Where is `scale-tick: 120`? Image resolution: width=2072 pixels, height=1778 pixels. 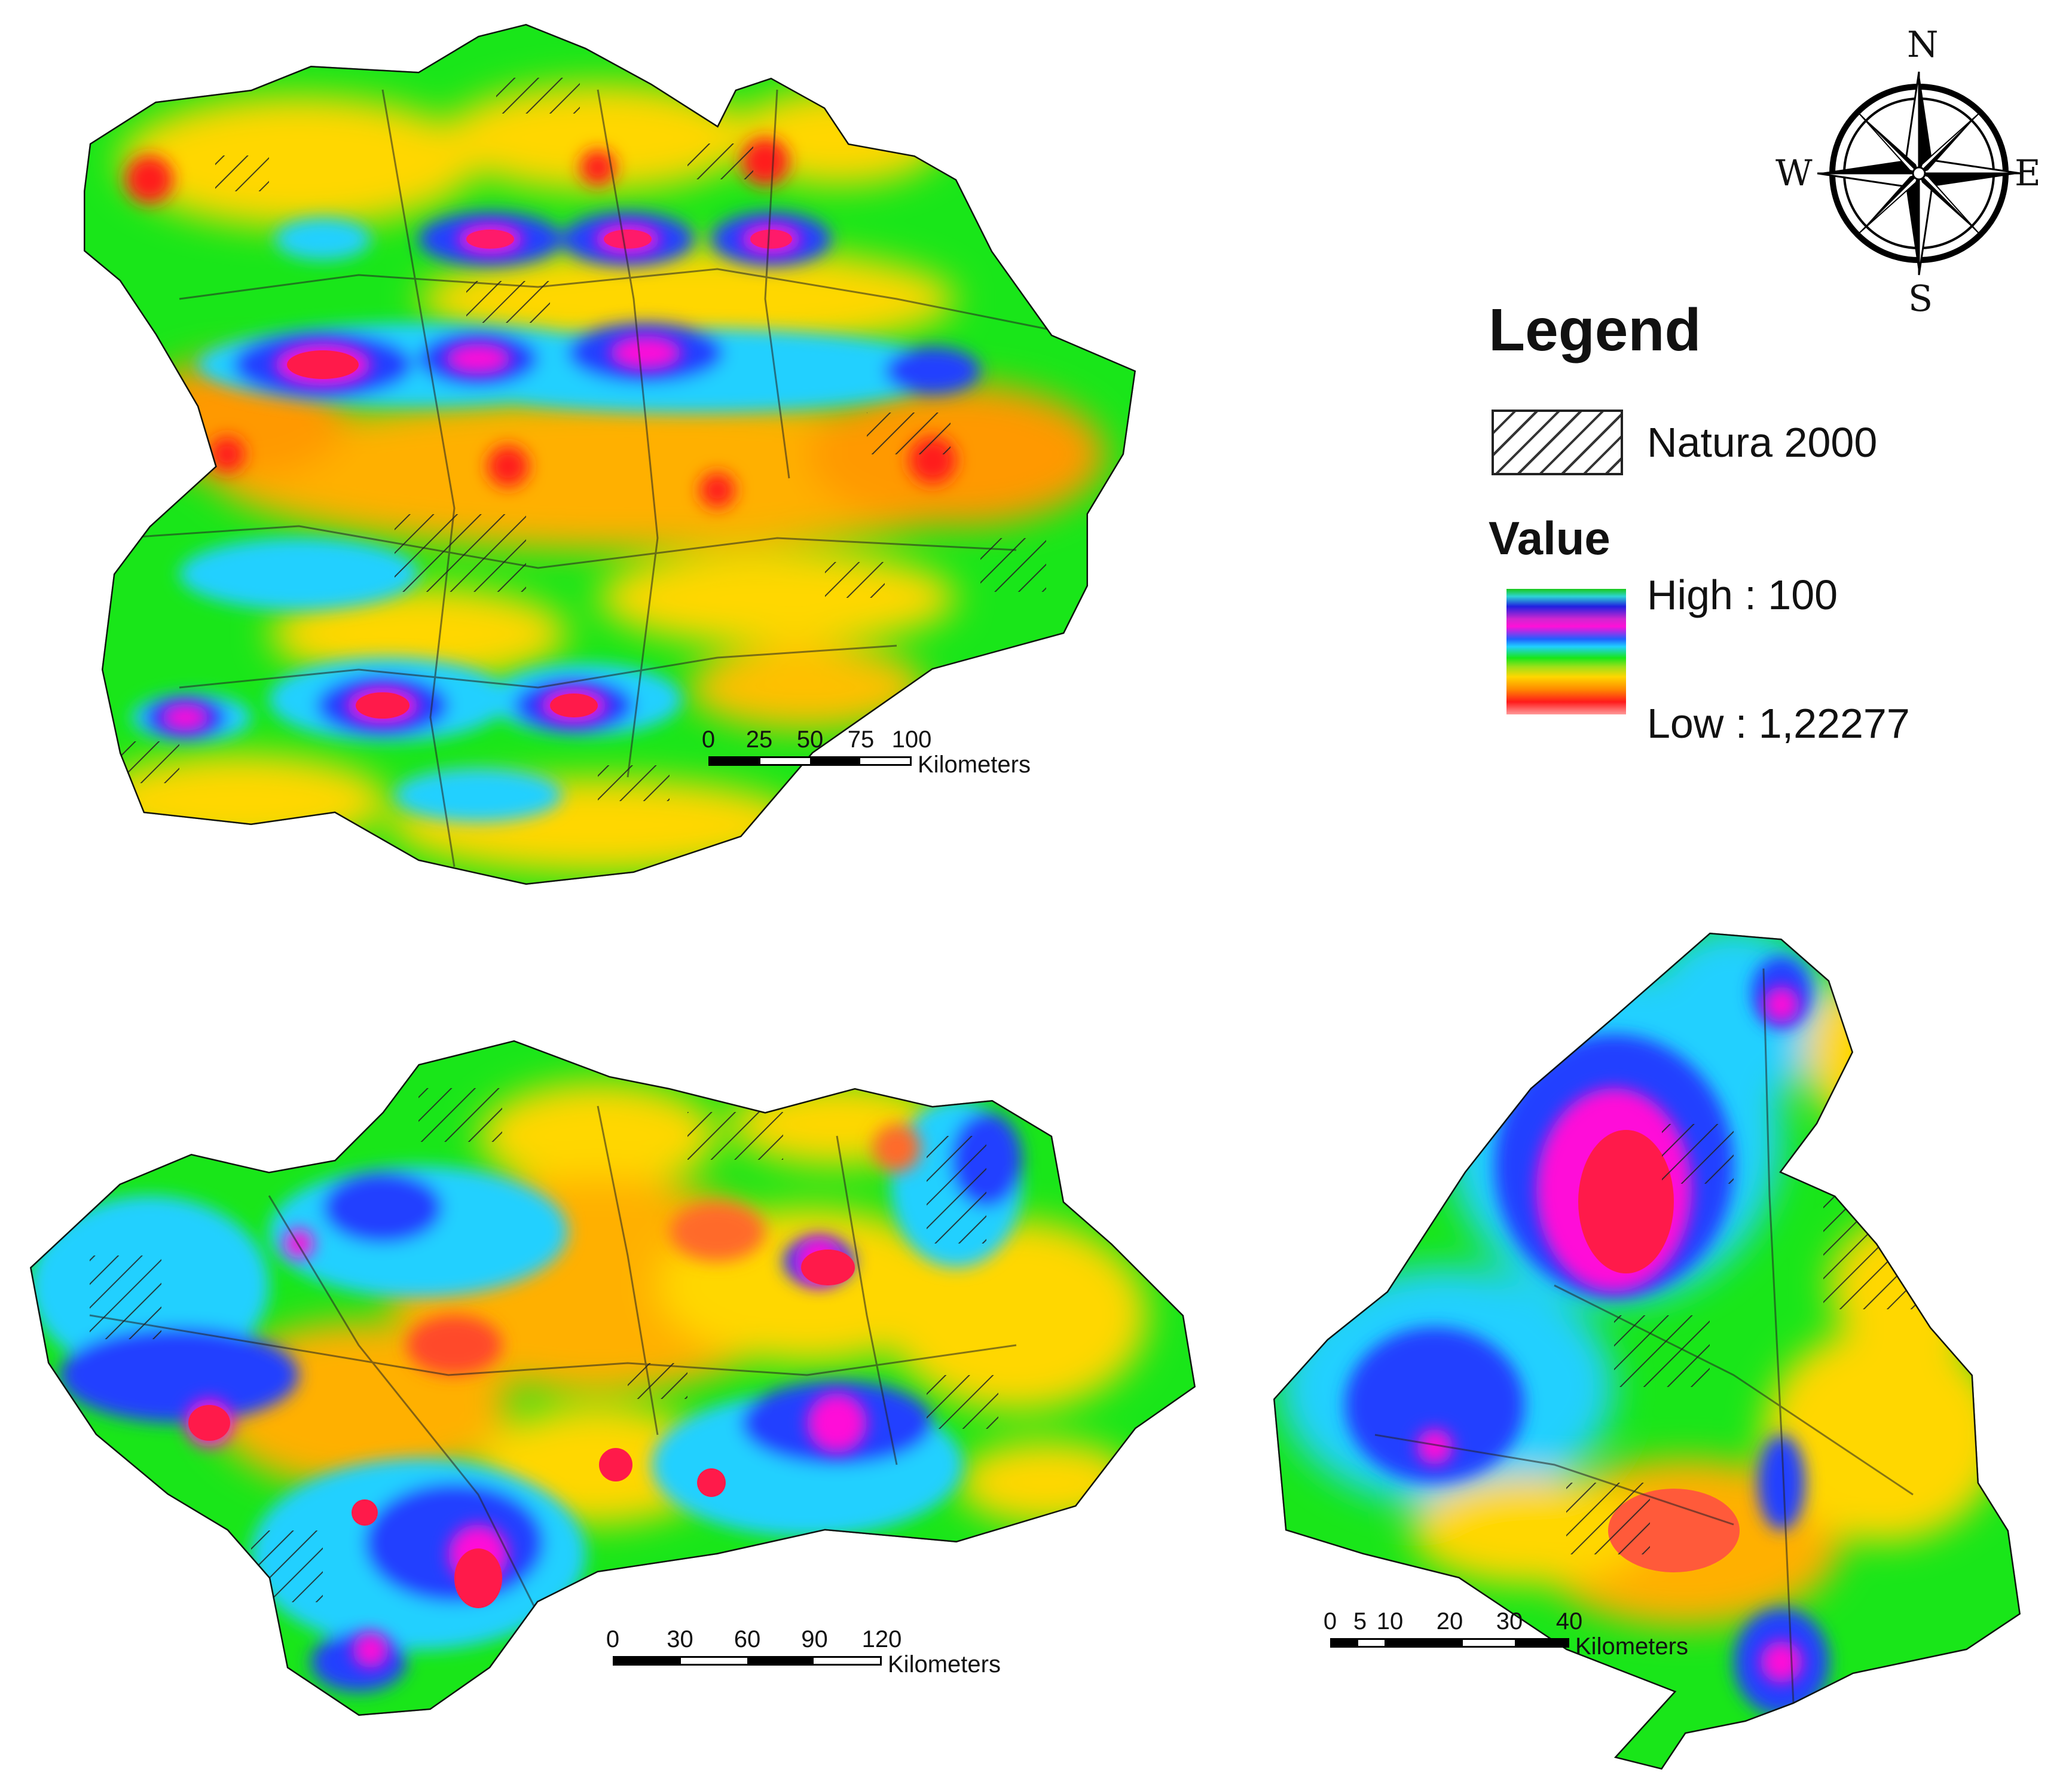
scale-tick: 120 is located at coordinates (881, 1639).